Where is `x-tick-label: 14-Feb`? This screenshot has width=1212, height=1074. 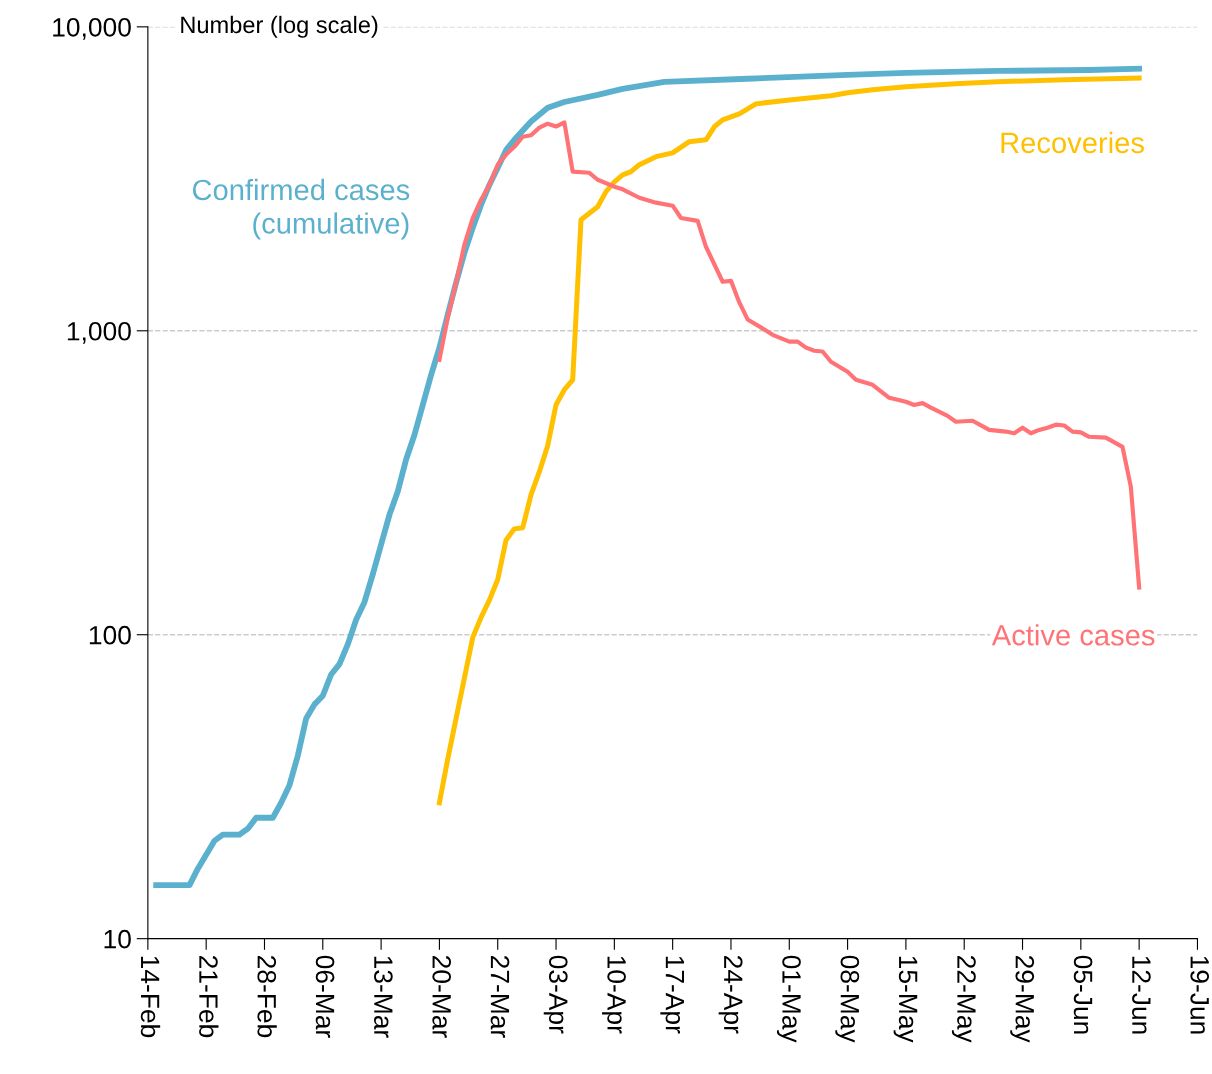
x-tick-label: 14-Feb is located at coordinates (150, 997).